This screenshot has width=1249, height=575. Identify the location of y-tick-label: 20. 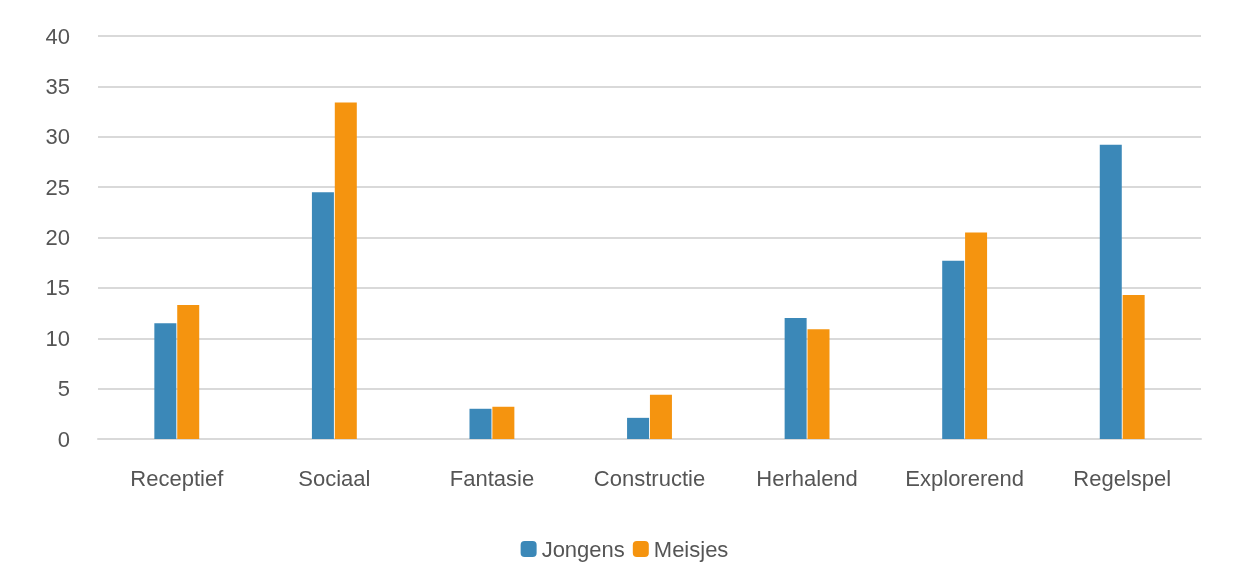
(57, 237).